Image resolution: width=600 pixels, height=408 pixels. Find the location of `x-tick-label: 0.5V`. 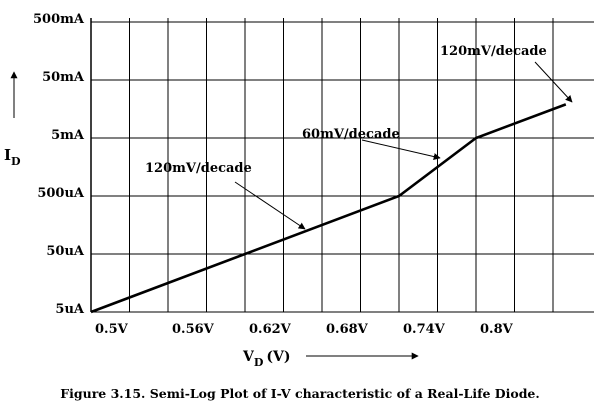

x-tick-label: 0.5V is located at coordinates (112, 329).